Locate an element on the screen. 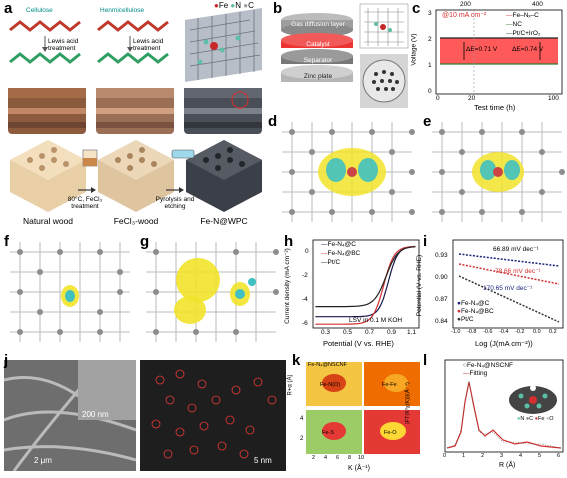  panel-d is located at coordinates (347, 172).